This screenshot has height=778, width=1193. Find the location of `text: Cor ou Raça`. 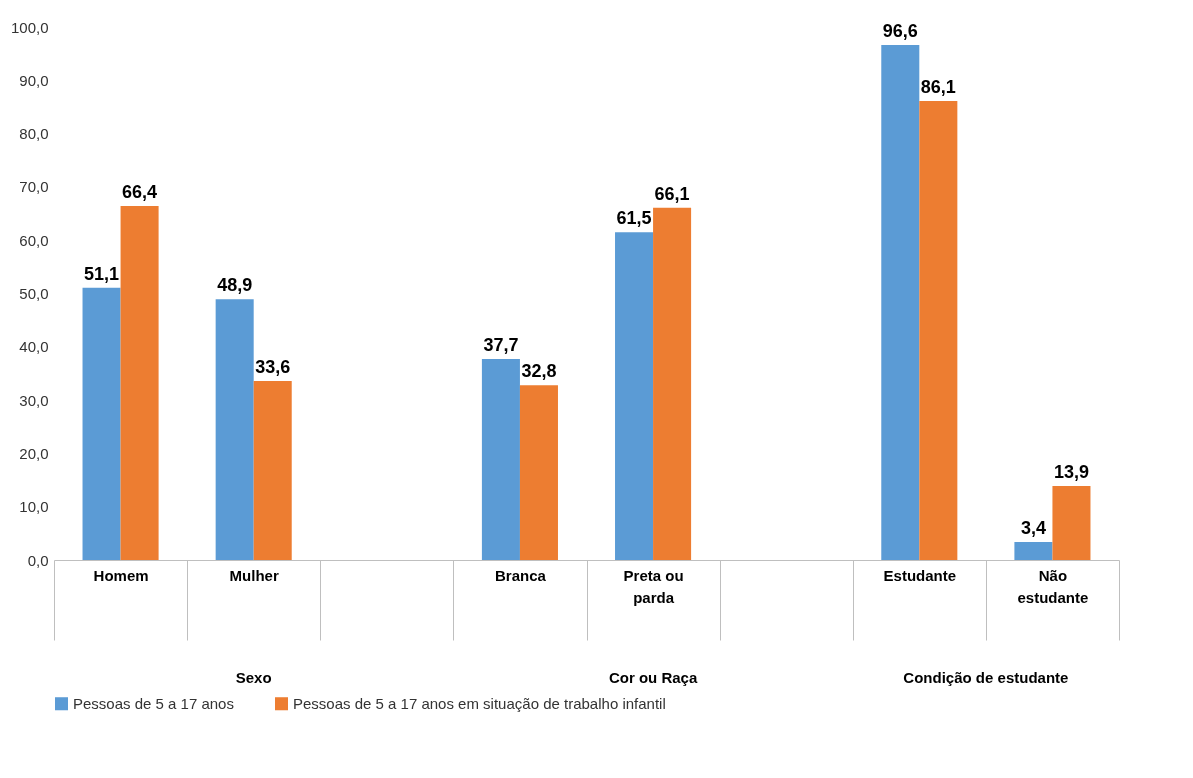

text: Cor ou Raça is located at coordinates (653, 677).